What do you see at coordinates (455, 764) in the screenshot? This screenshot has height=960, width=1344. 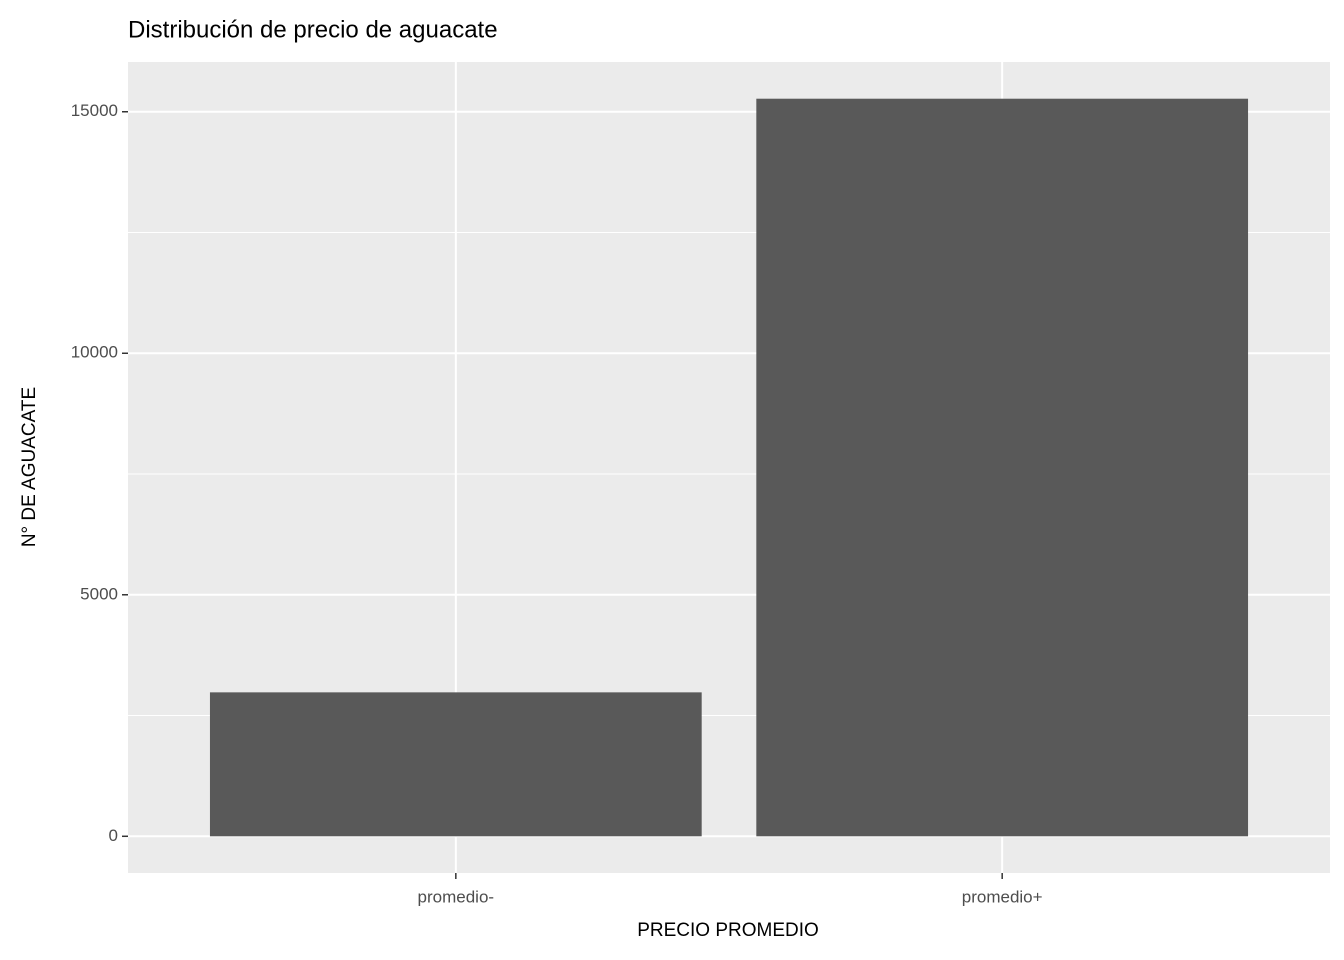 I see `bar` at bounding box center [455, 764].